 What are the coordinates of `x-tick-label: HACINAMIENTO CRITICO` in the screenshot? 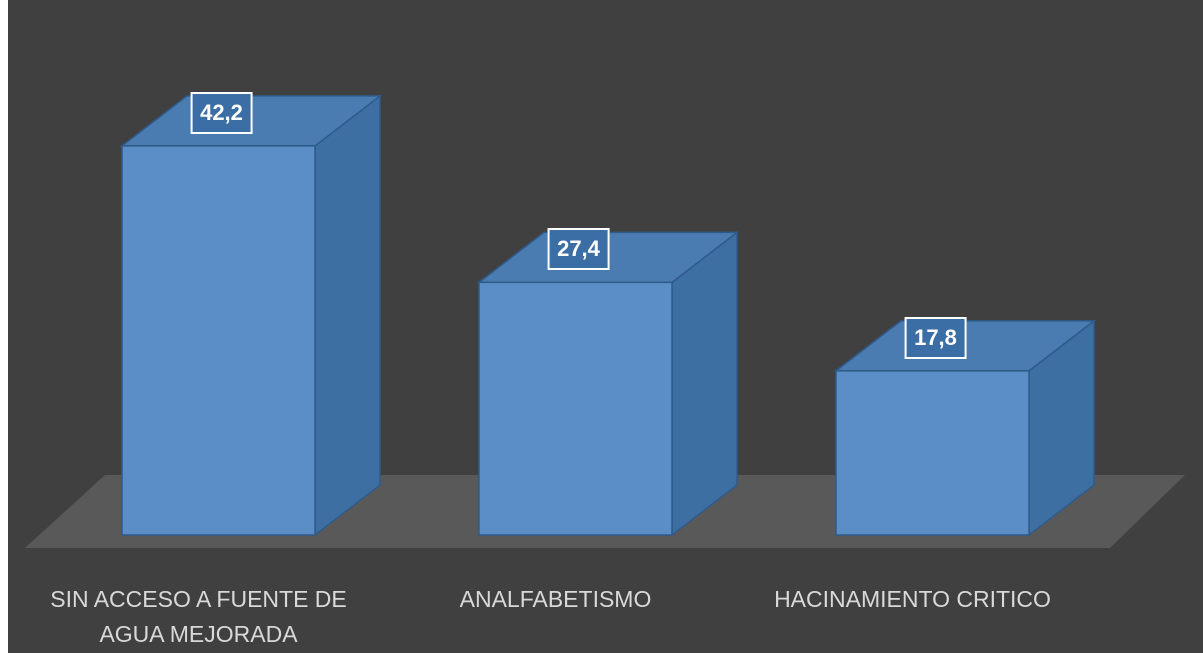 It's located at (912, 599).